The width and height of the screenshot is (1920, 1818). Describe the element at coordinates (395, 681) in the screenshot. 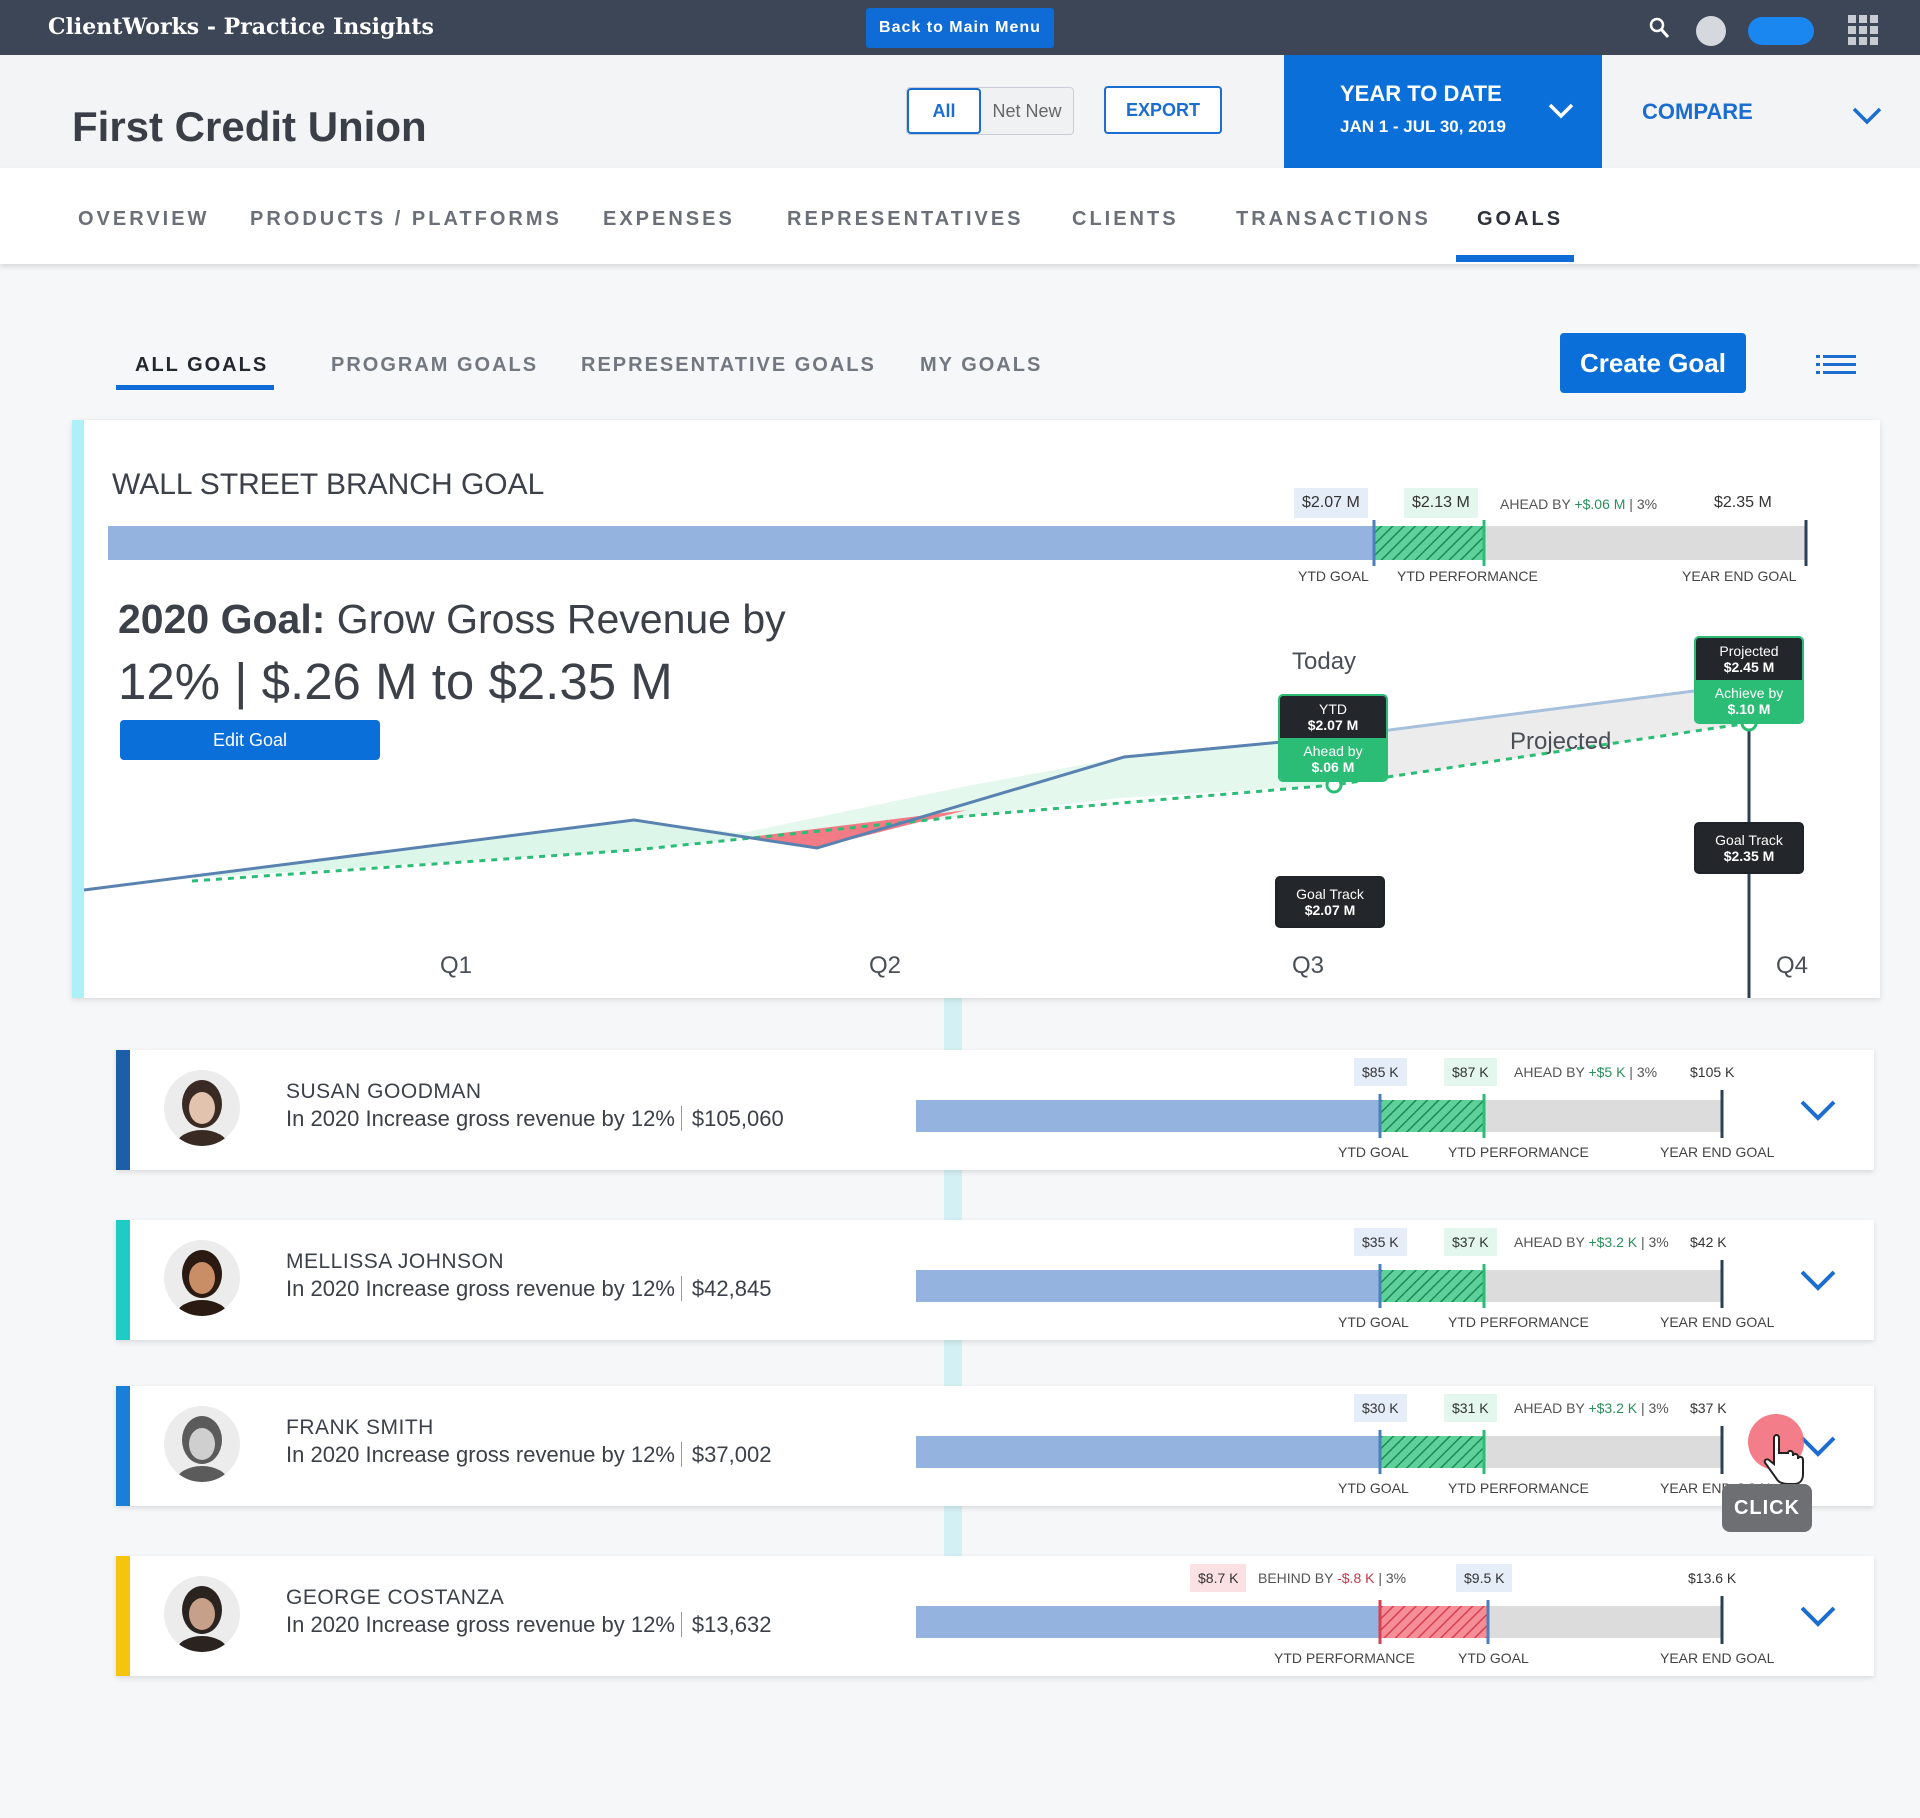

I see `goal-subline: 12% | $.26 M to $2.35 M` at that location.